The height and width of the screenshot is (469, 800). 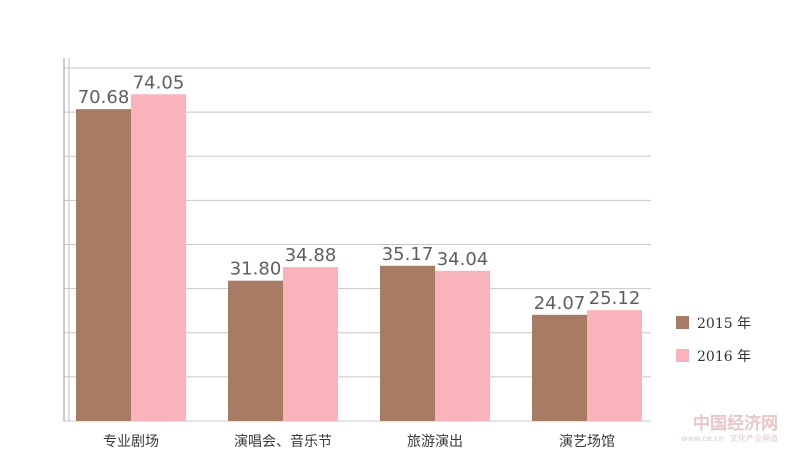 I want to click on watermark-logo-text: 中国经济网, so click(x=735, y=424).